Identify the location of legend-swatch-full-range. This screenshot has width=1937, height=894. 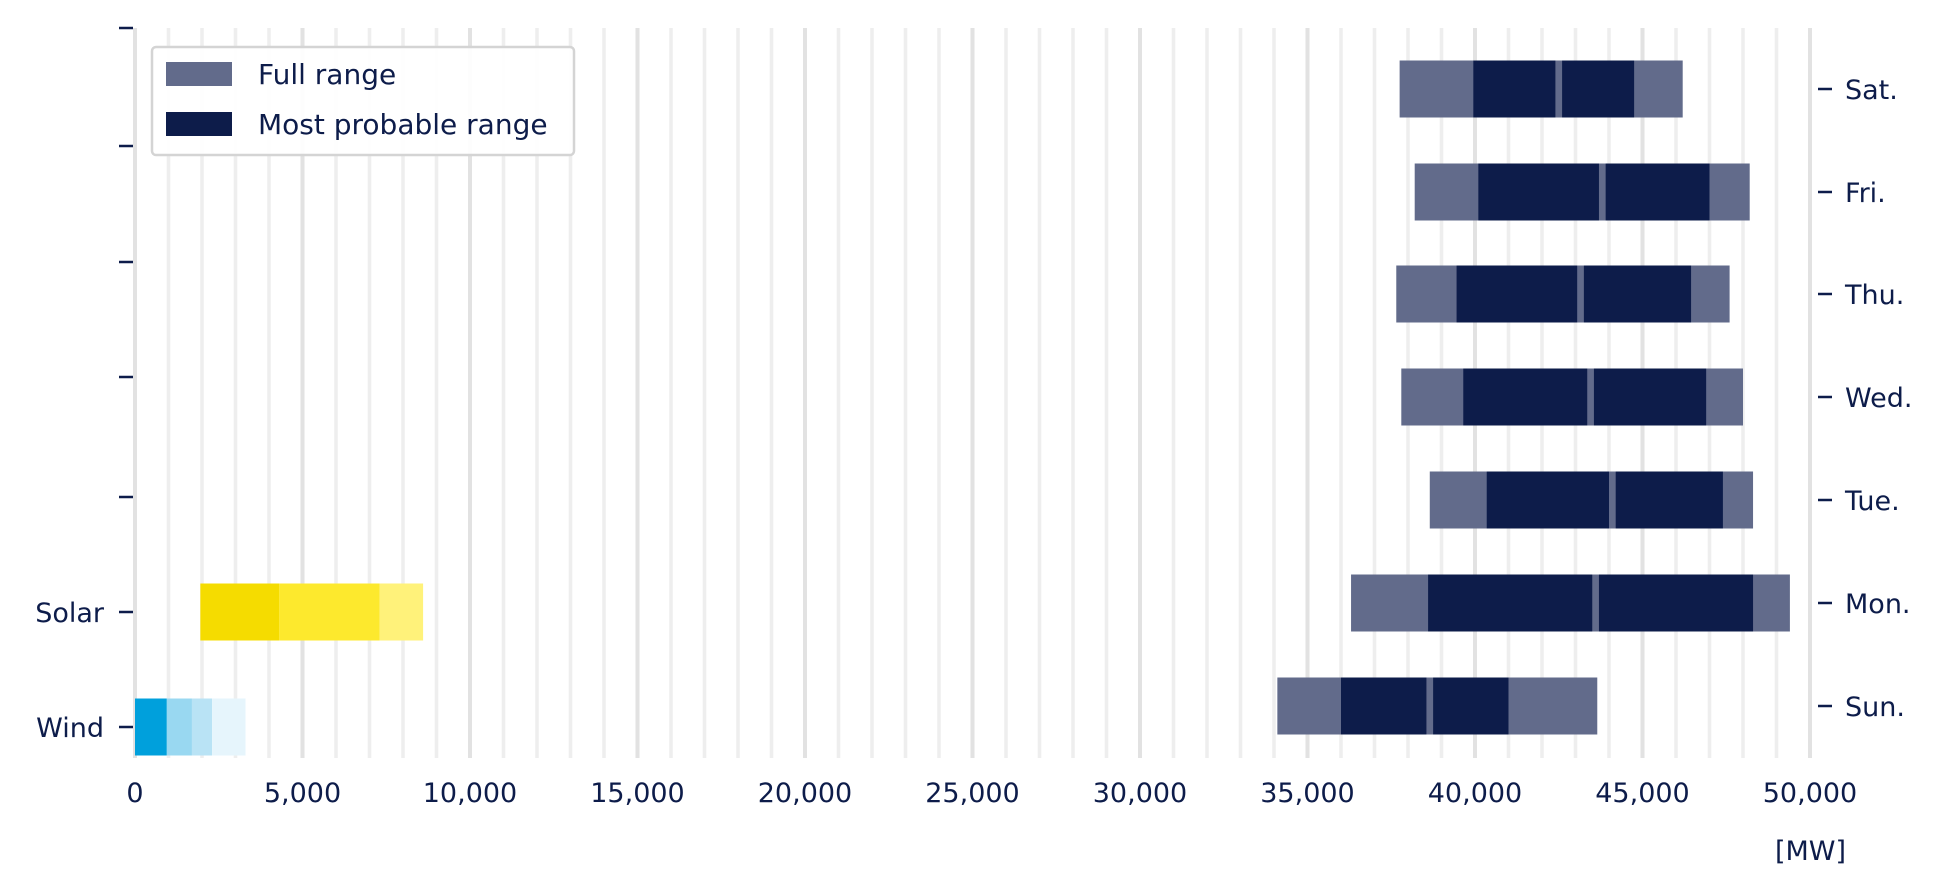
(199, 74).